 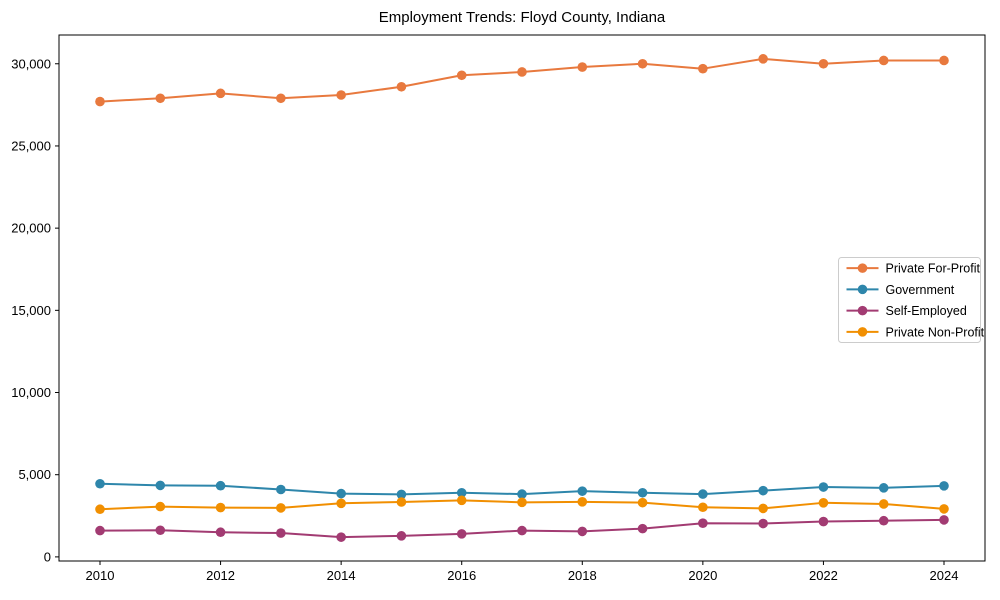 I want to click on legend-item-label: Private Non-Profit, so click(x=935, y=332).